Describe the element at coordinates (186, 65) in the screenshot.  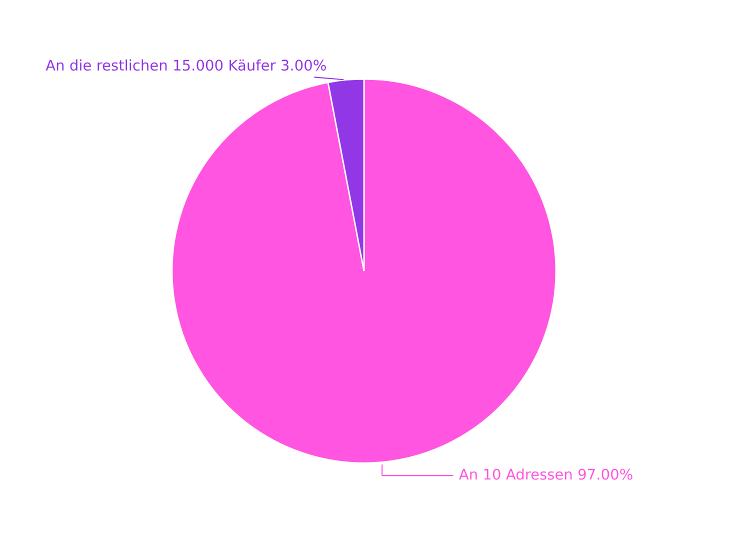
I see `slice-label: An die restlichen 15.000 Käufer 3.00%` at that location.